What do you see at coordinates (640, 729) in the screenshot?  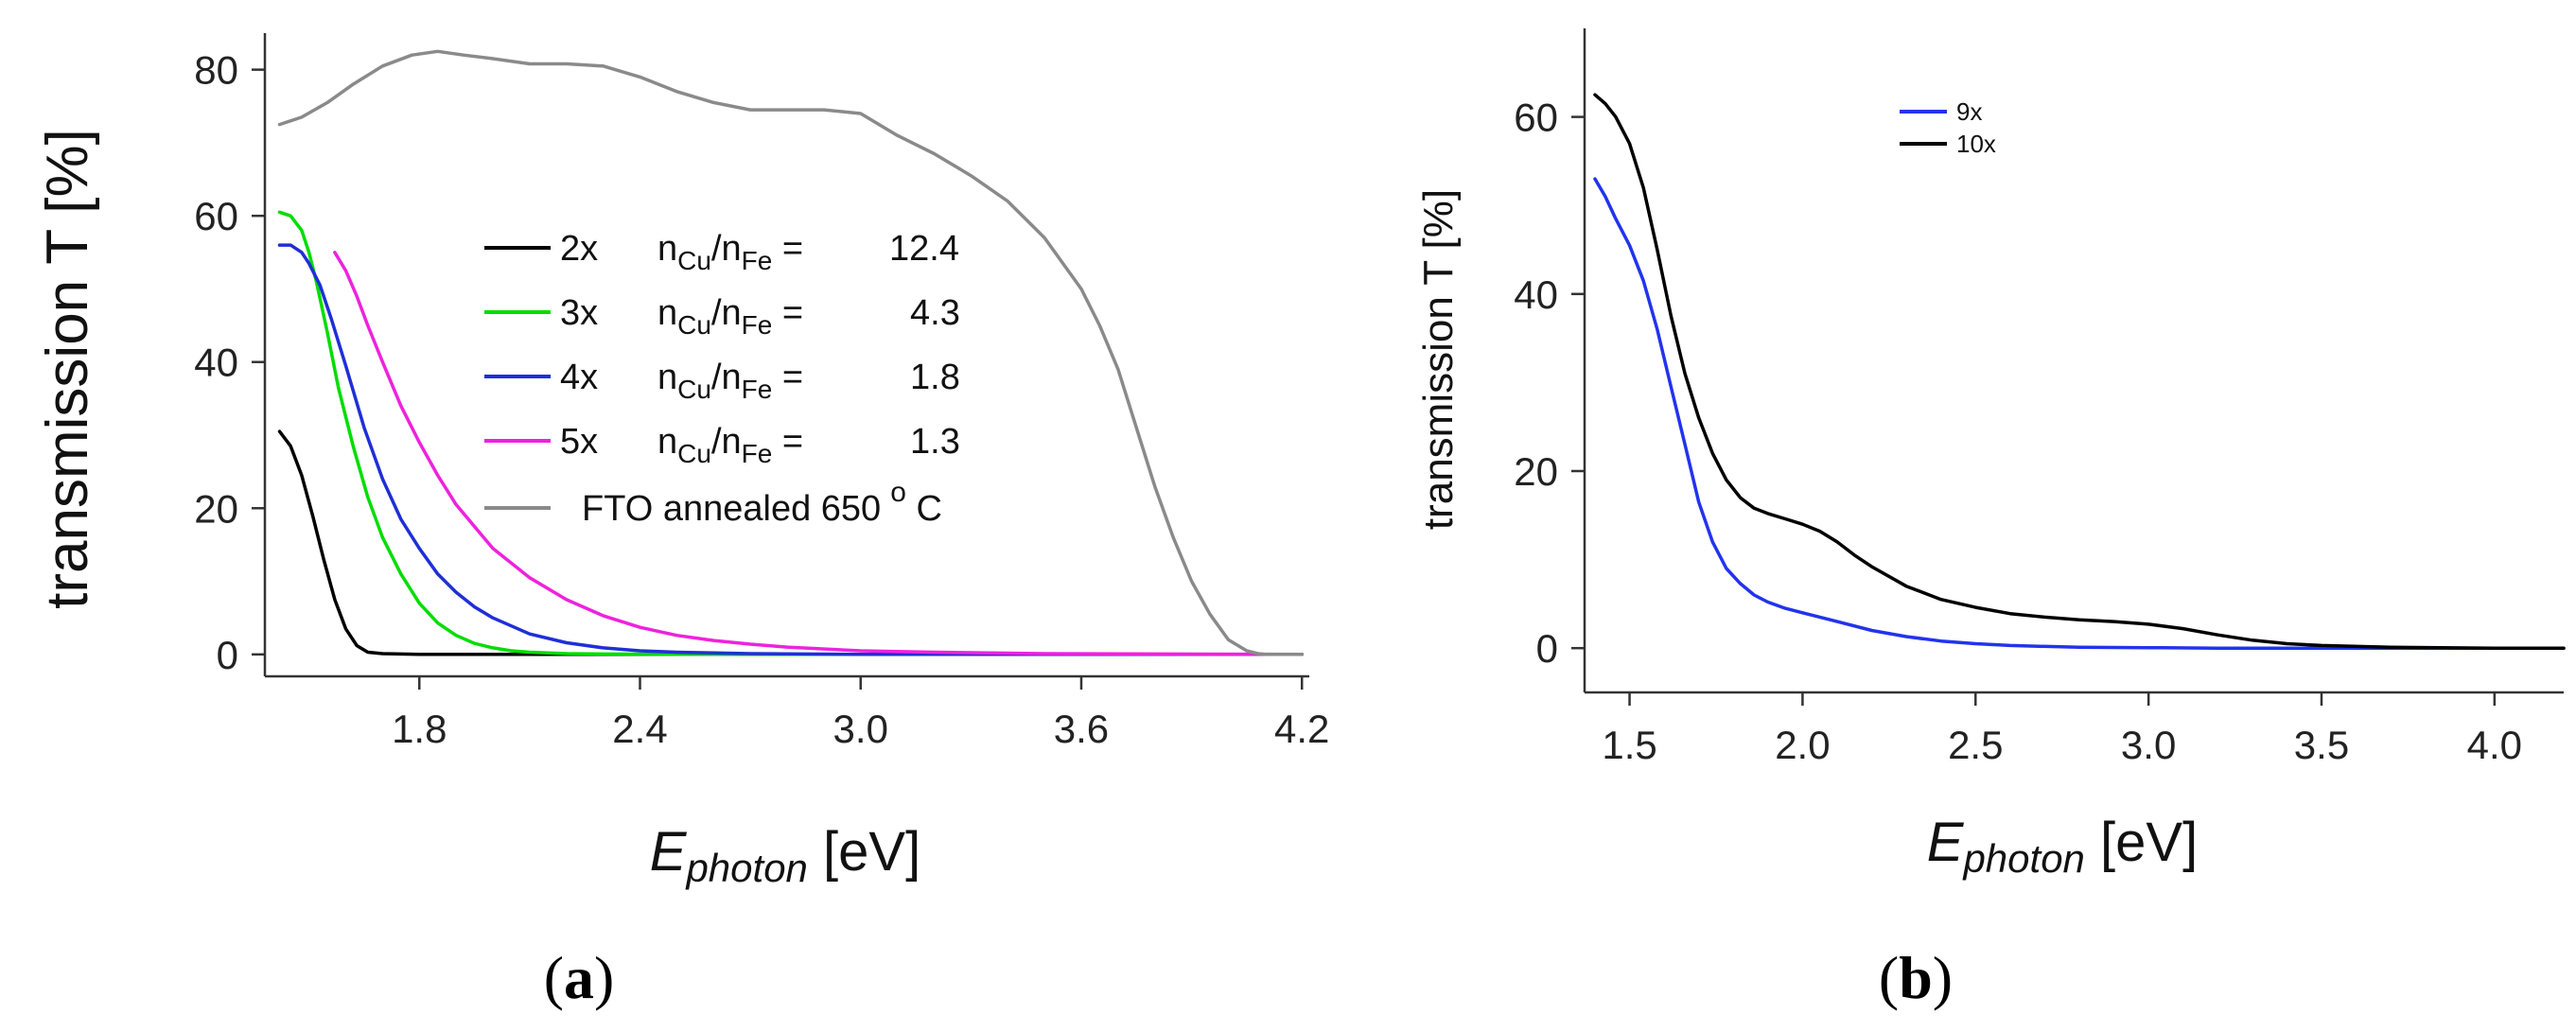 I see `chart-a-x-tick-label: 2.4` at bounding box center [640, 729].